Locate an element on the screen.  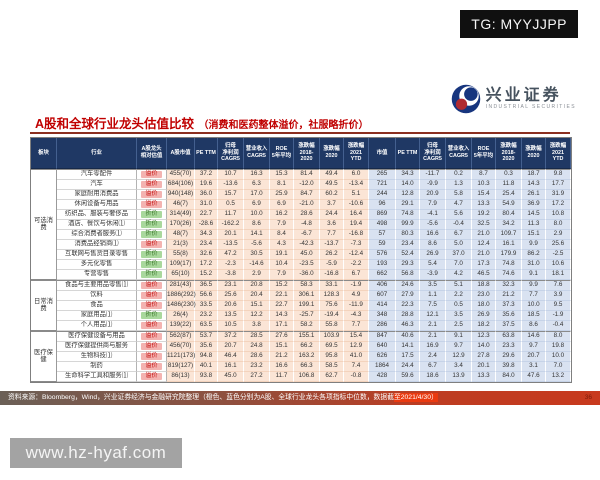
global-metric-cell: 8.7 is located at coordinates (484, 174).